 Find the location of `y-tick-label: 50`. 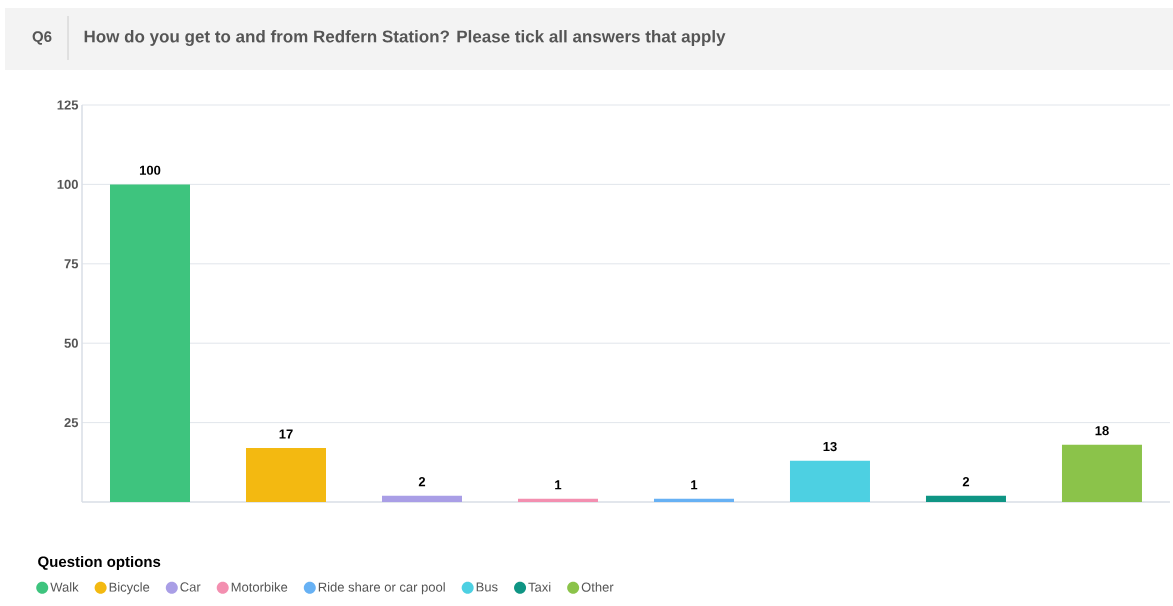

y-tick-label: 50 is located at coordinates (71, 343).